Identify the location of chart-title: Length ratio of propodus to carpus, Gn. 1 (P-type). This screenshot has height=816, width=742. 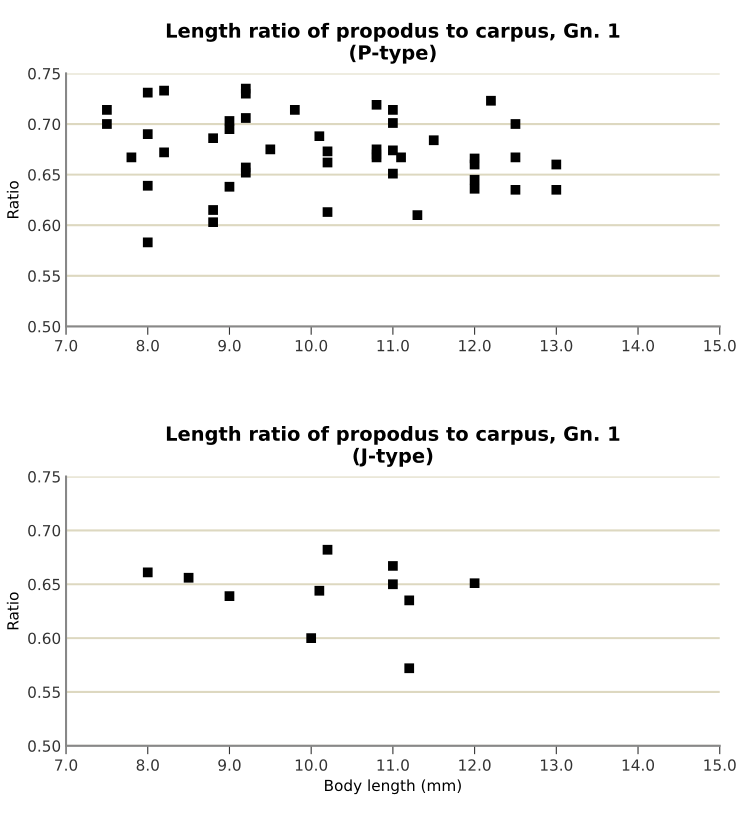
(393, 43).